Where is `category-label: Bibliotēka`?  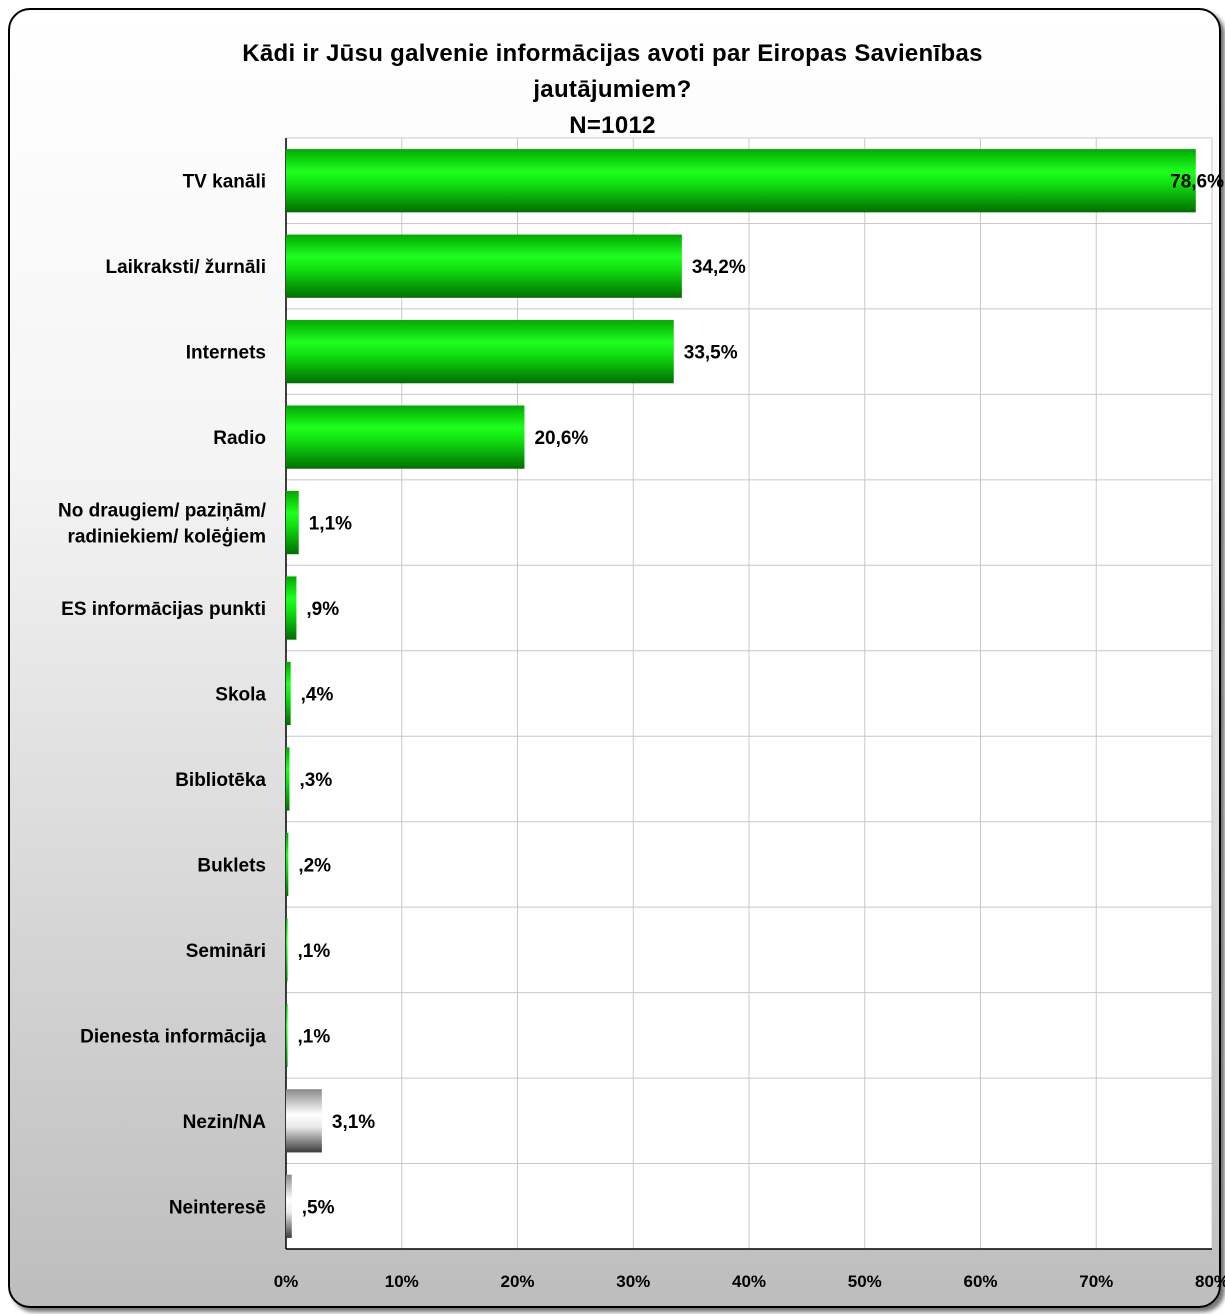 category-label: Bibliotēka is located at coordinates (220, 780).